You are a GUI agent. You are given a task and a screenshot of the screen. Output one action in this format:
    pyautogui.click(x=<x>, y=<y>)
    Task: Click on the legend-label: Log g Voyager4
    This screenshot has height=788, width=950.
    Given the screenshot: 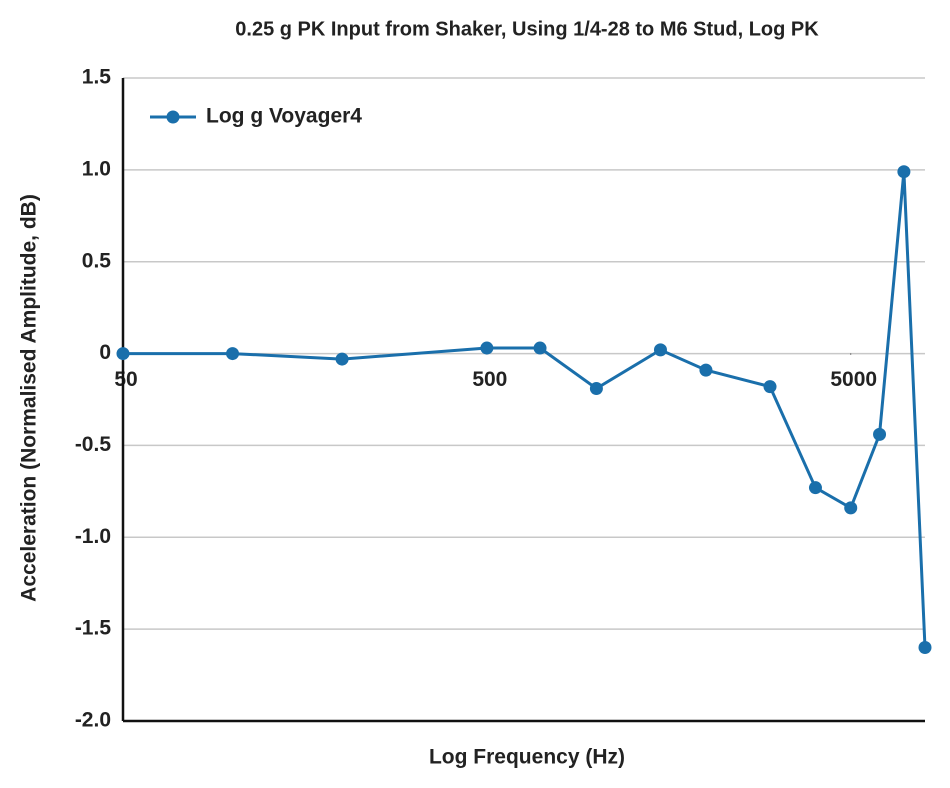 What is the action you would take?
    pyautogui.click(x=284, y=116)
    